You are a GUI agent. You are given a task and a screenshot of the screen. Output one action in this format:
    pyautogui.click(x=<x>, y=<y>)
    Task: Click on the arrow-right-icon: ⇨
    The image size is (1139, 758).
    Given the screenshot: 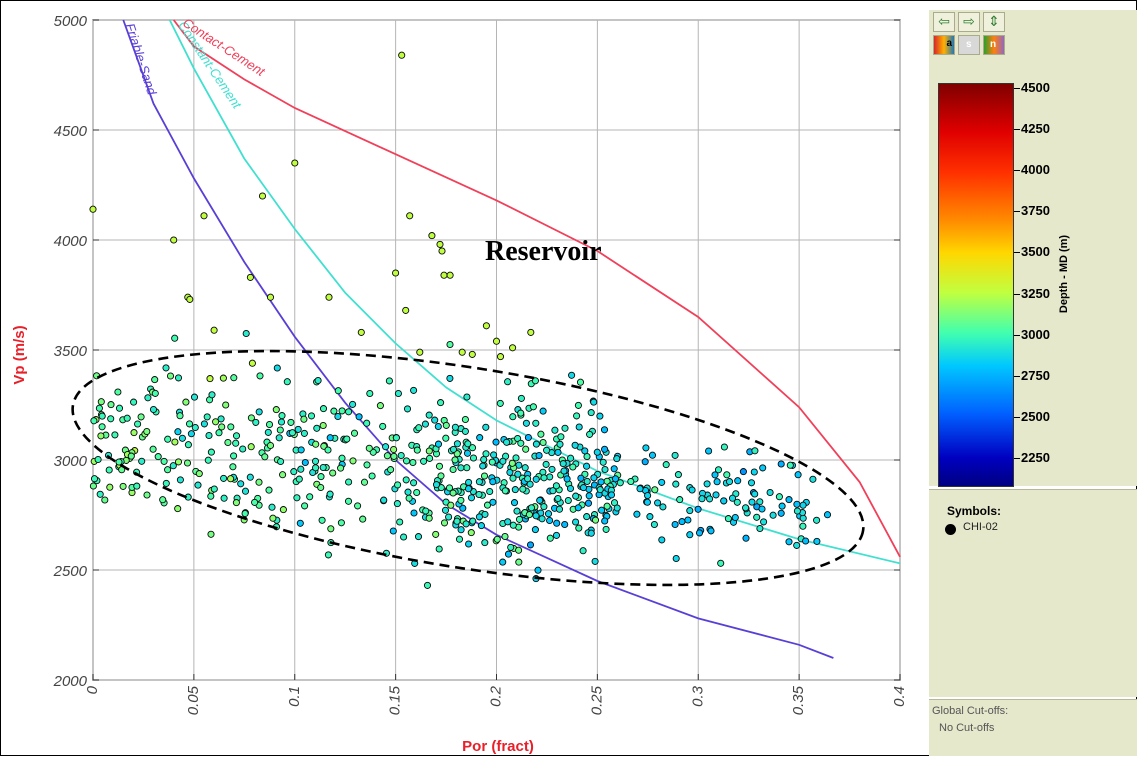 What is the action you would take?
    pyautogui.click(x=969, y=22)
    